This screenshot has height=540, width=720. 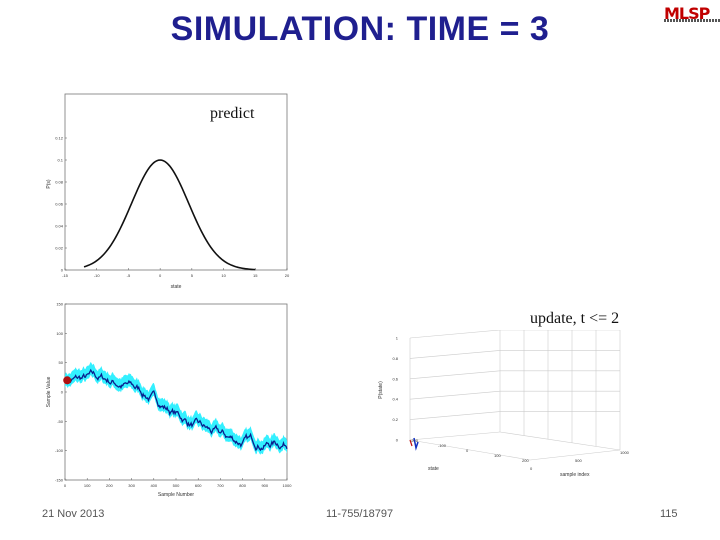 What do you see at coordinates (242, 485) in the screenshot?
I see `chart2-xtick-label: 800` at bounding box center [242, 485].